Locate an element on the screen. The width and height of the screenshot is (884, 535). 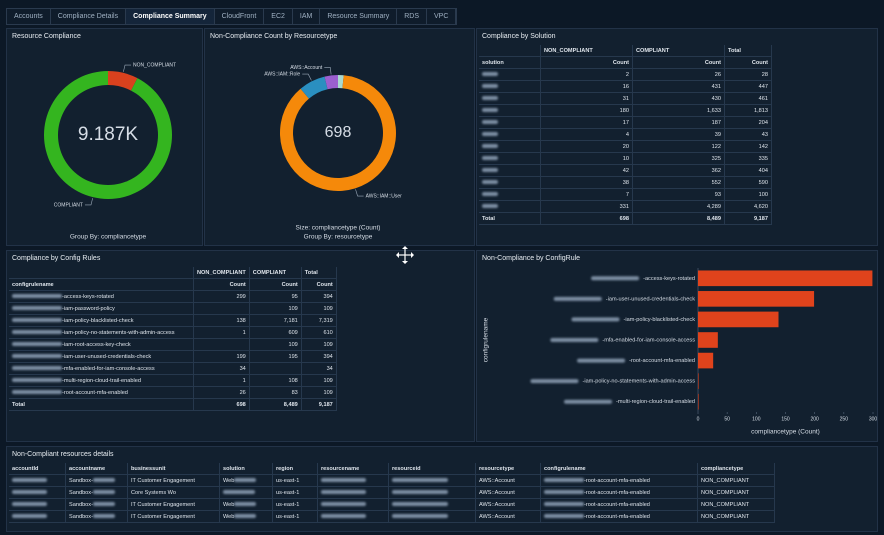
table-cell: -root-account-mfa-enabled is located at coordinates (619, 516).